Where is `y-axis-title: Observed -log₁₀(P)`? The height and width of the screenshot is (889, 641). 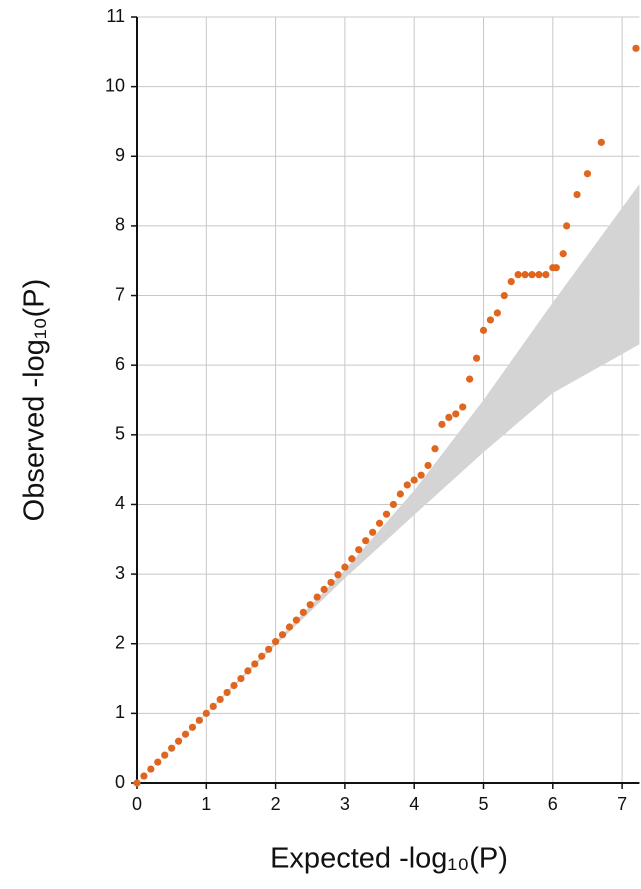
y-axis-title: Observed -log₁₀(P) is located at coordinates (35, 400).